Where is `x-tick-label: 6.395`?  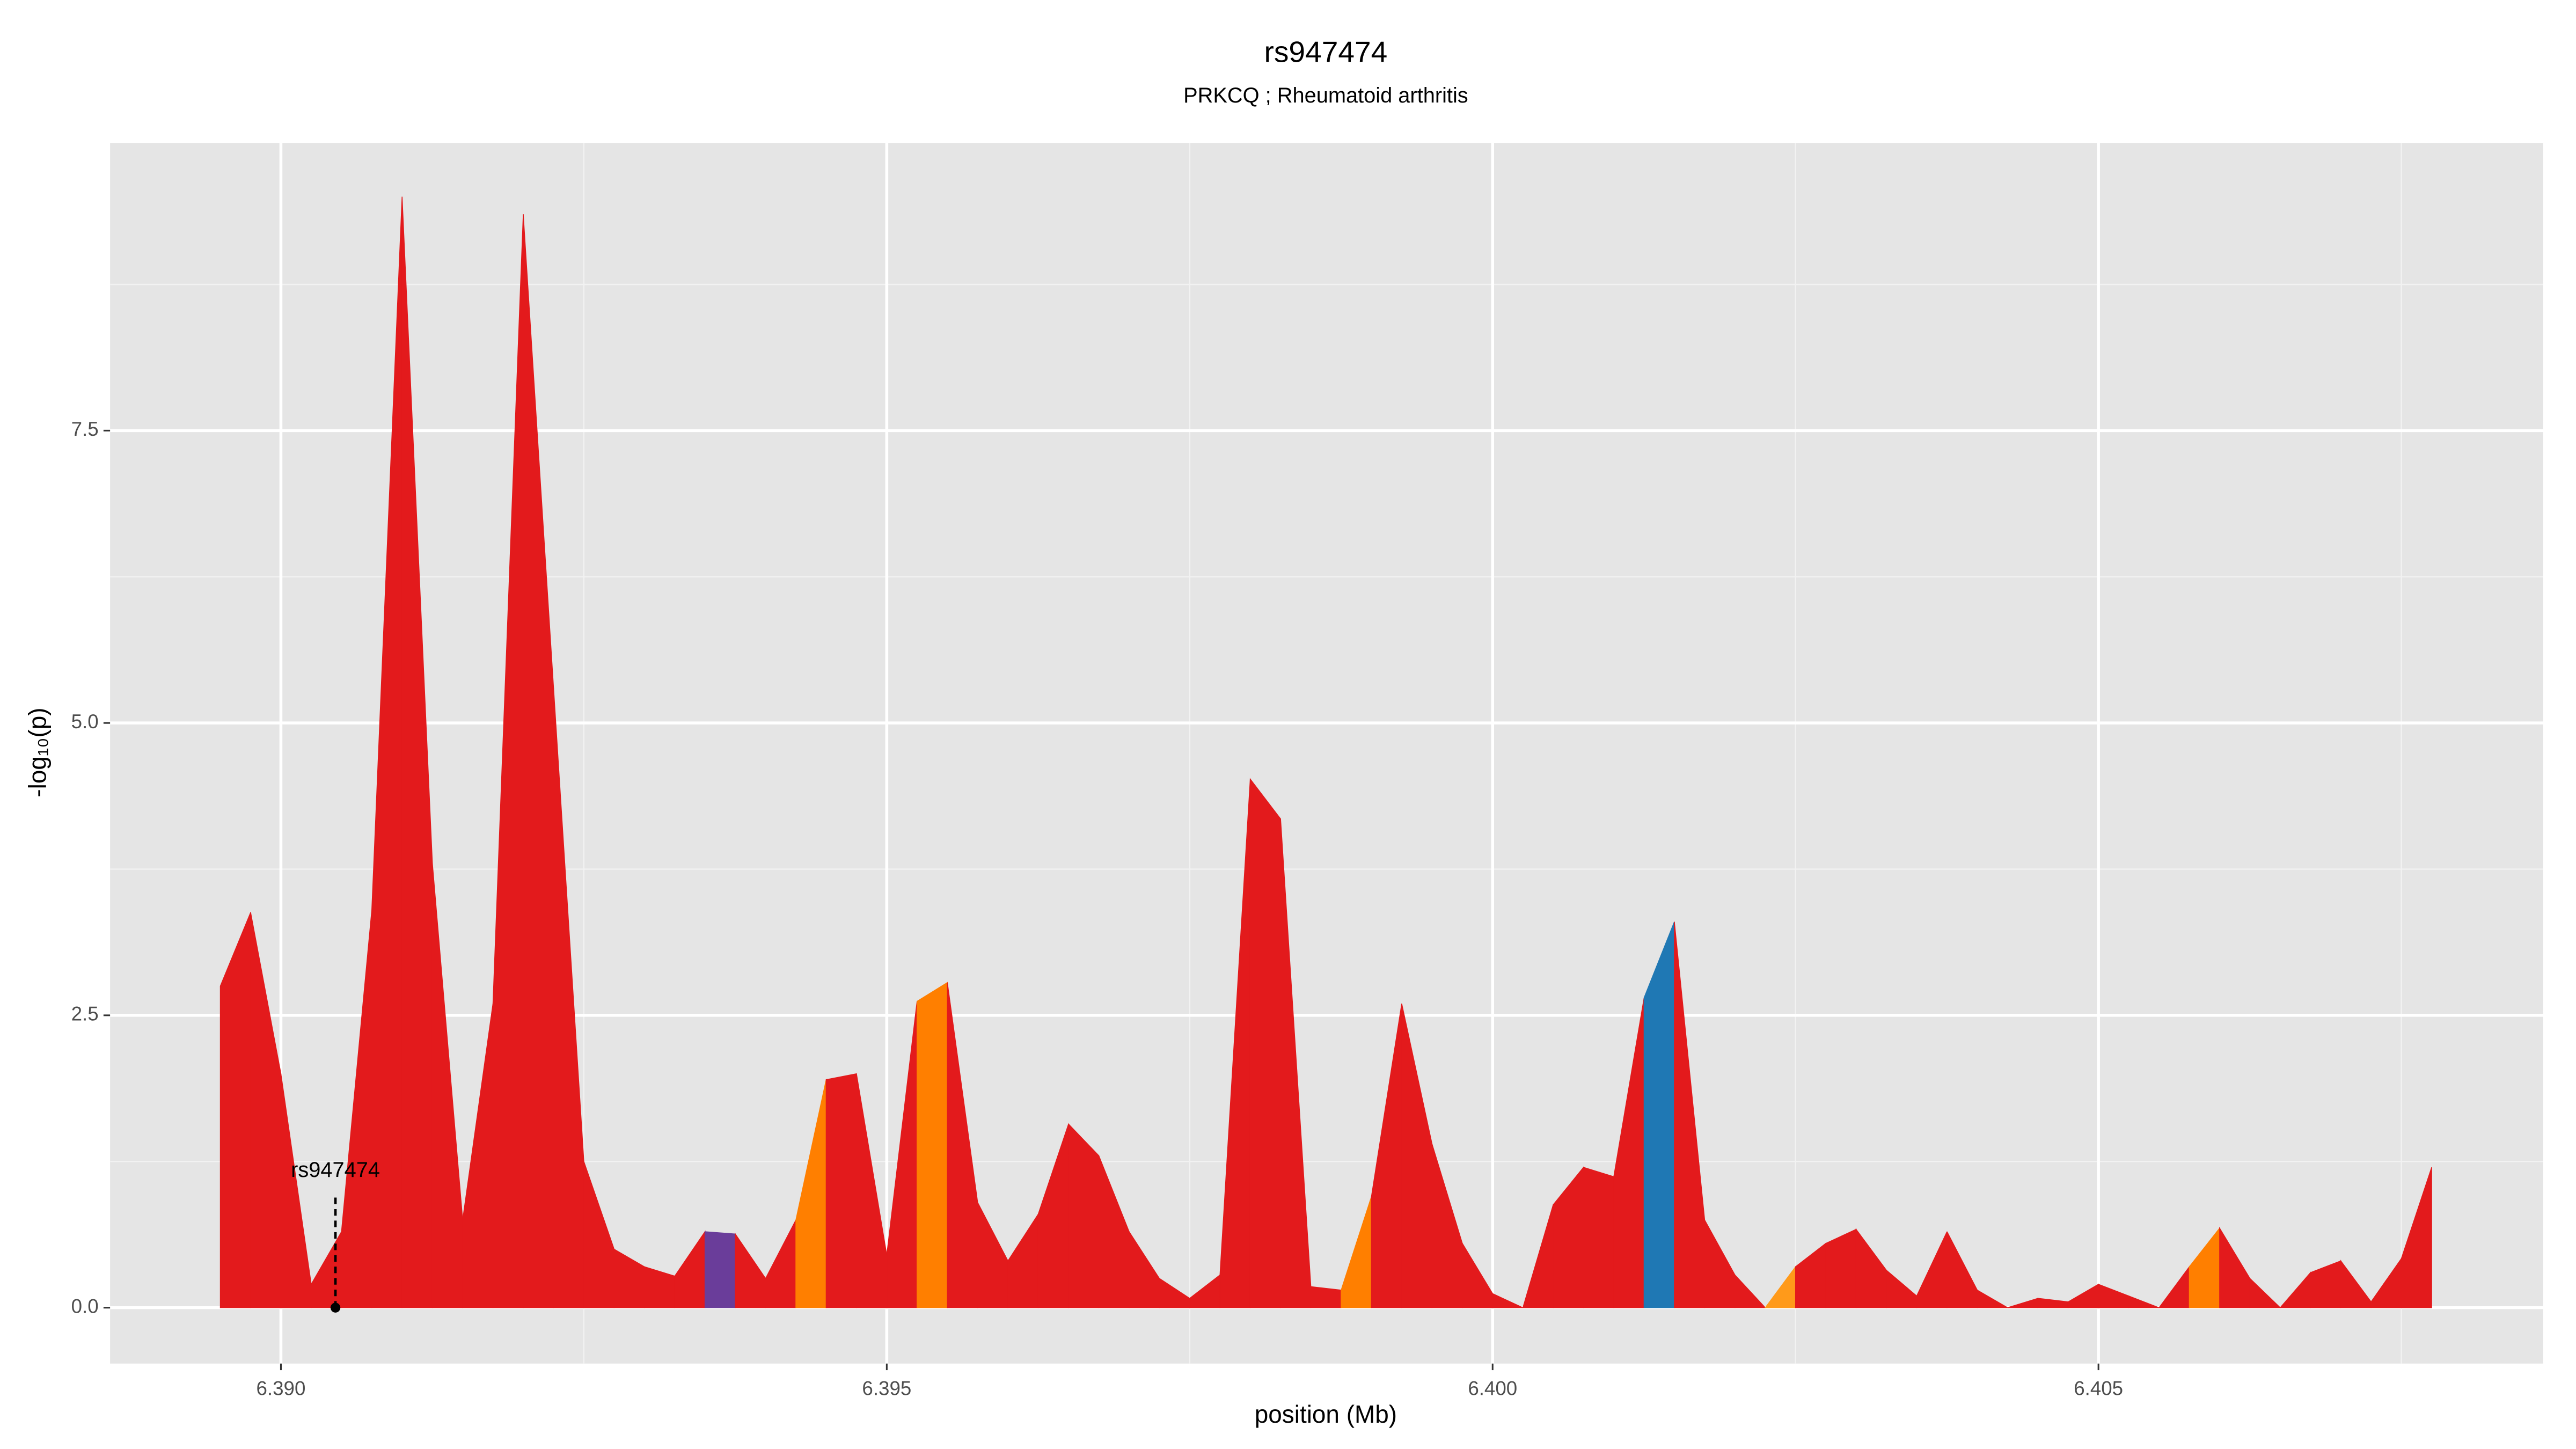
x-tick-label: 6.395 is located at coordinates (886, 1388).